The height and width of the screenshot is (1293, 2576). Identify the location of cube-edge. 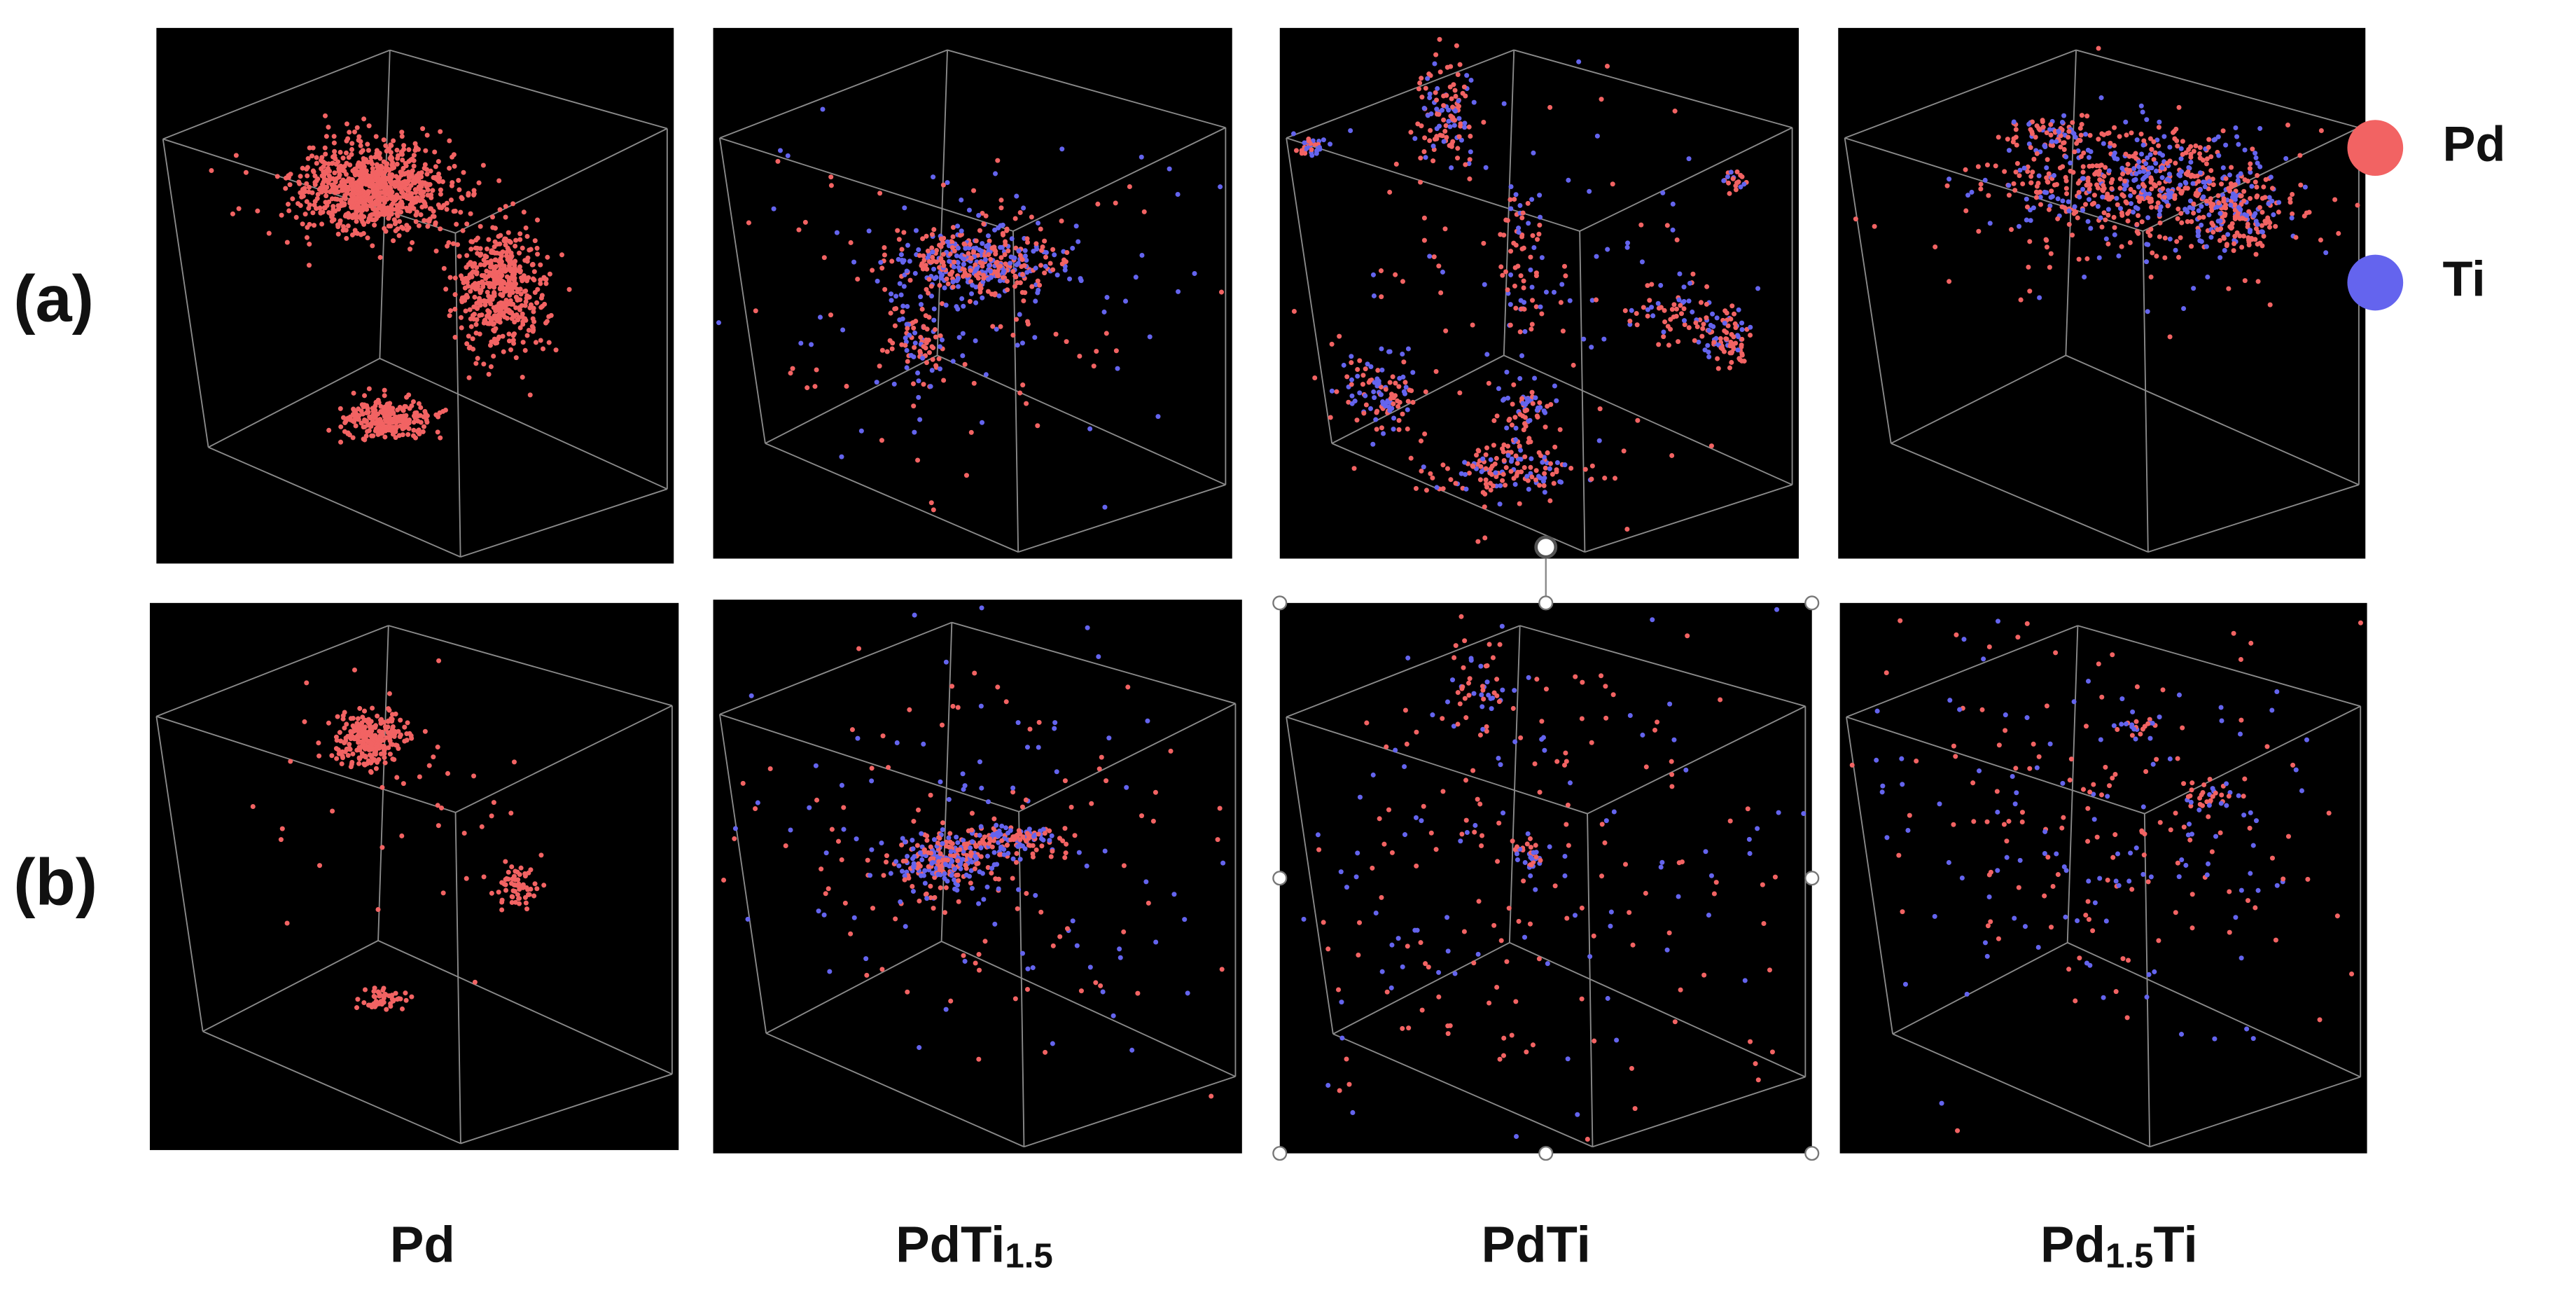
(457, 395).